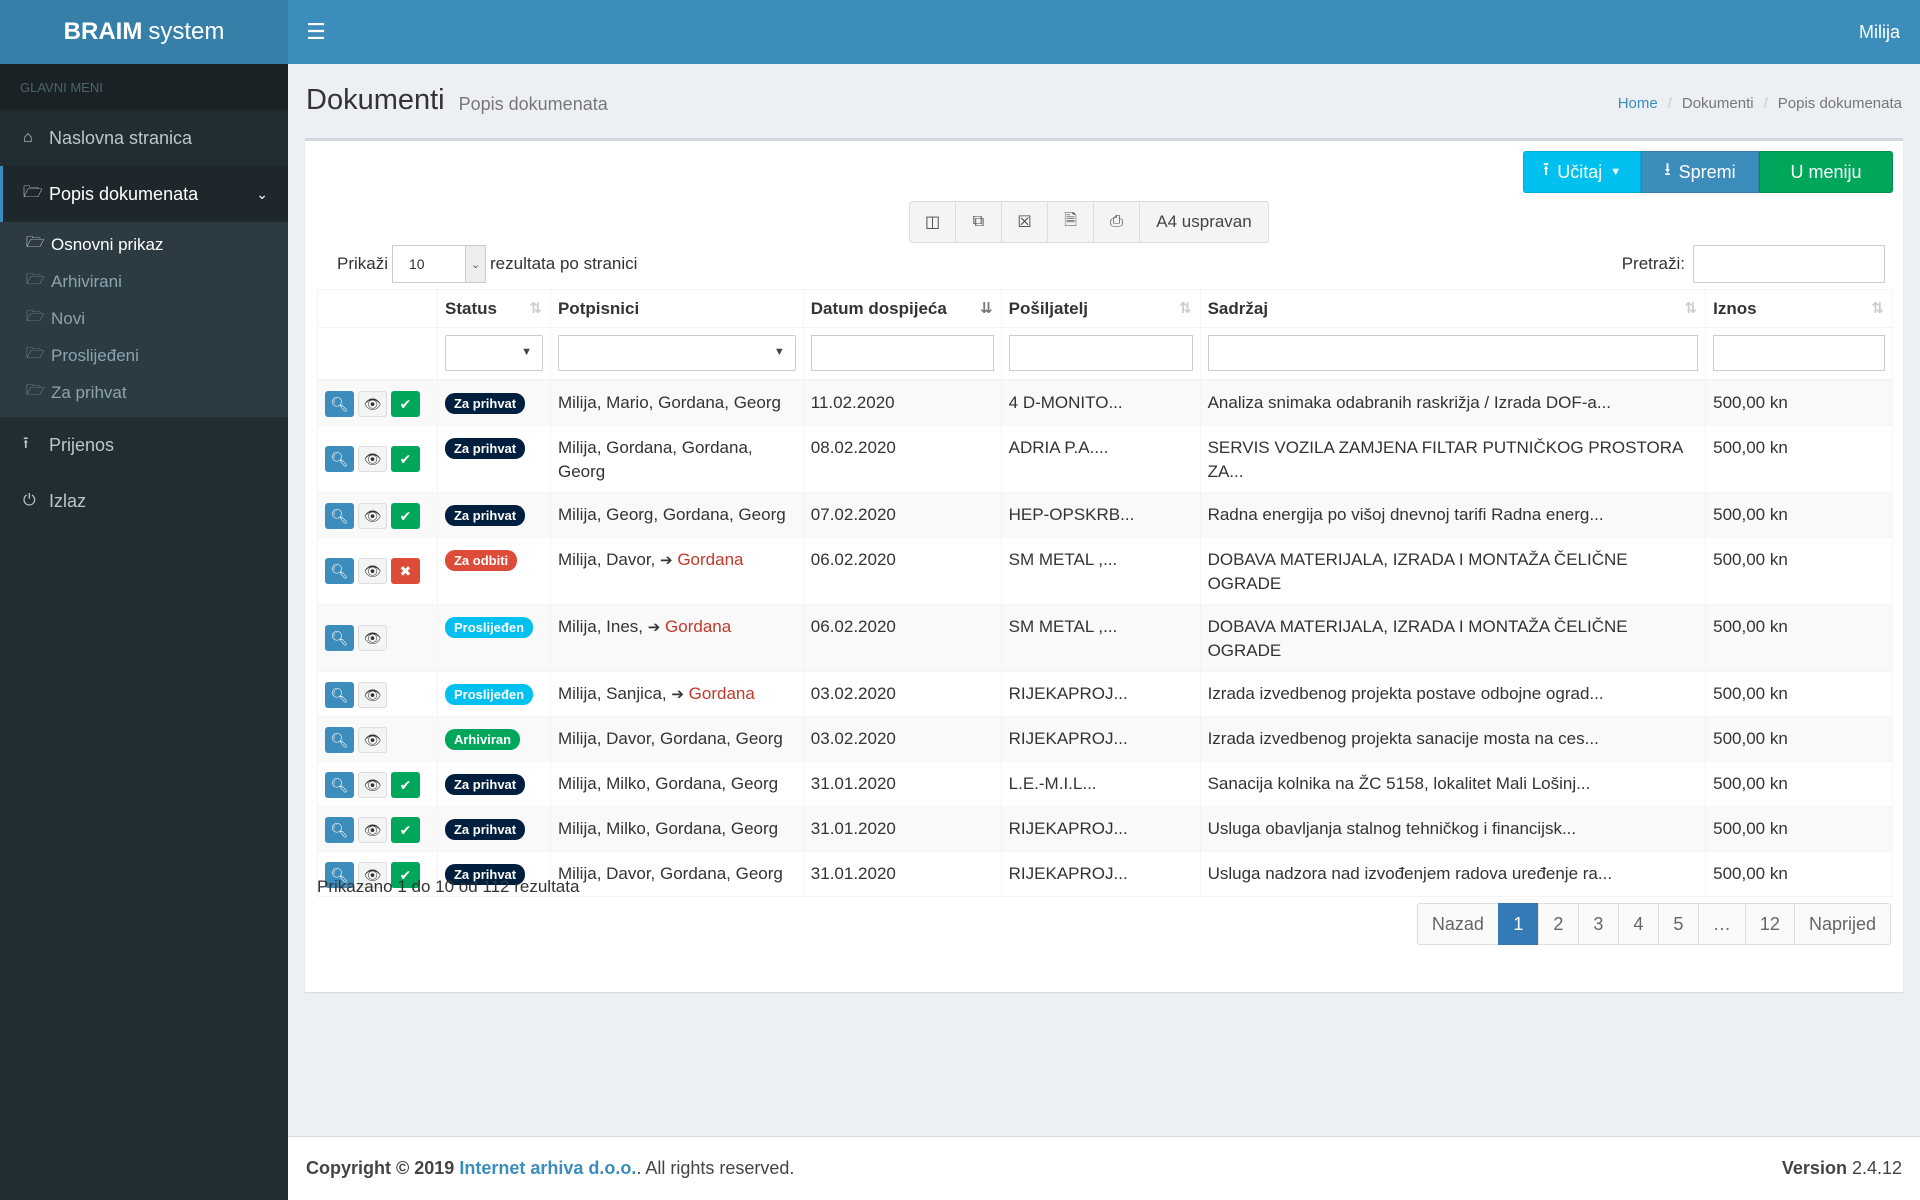 Image resolution: width=1920 pixels, height=1200 pixels. Describe the element at coordinates (1453, 308) in the screenshot. I see `col-content: Sadržaj ⇅` at that location.